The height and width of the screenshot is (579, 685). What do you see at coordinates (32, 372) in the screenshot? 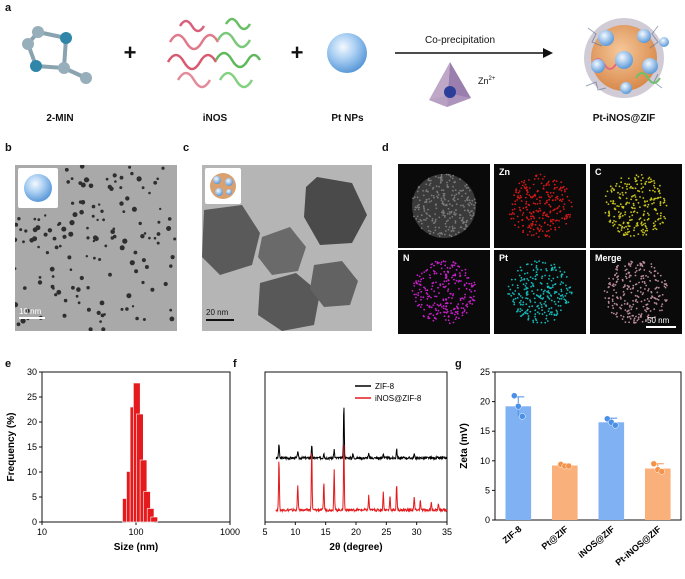
I see `y-tick-label: 30` at bounding box center [32, 372].